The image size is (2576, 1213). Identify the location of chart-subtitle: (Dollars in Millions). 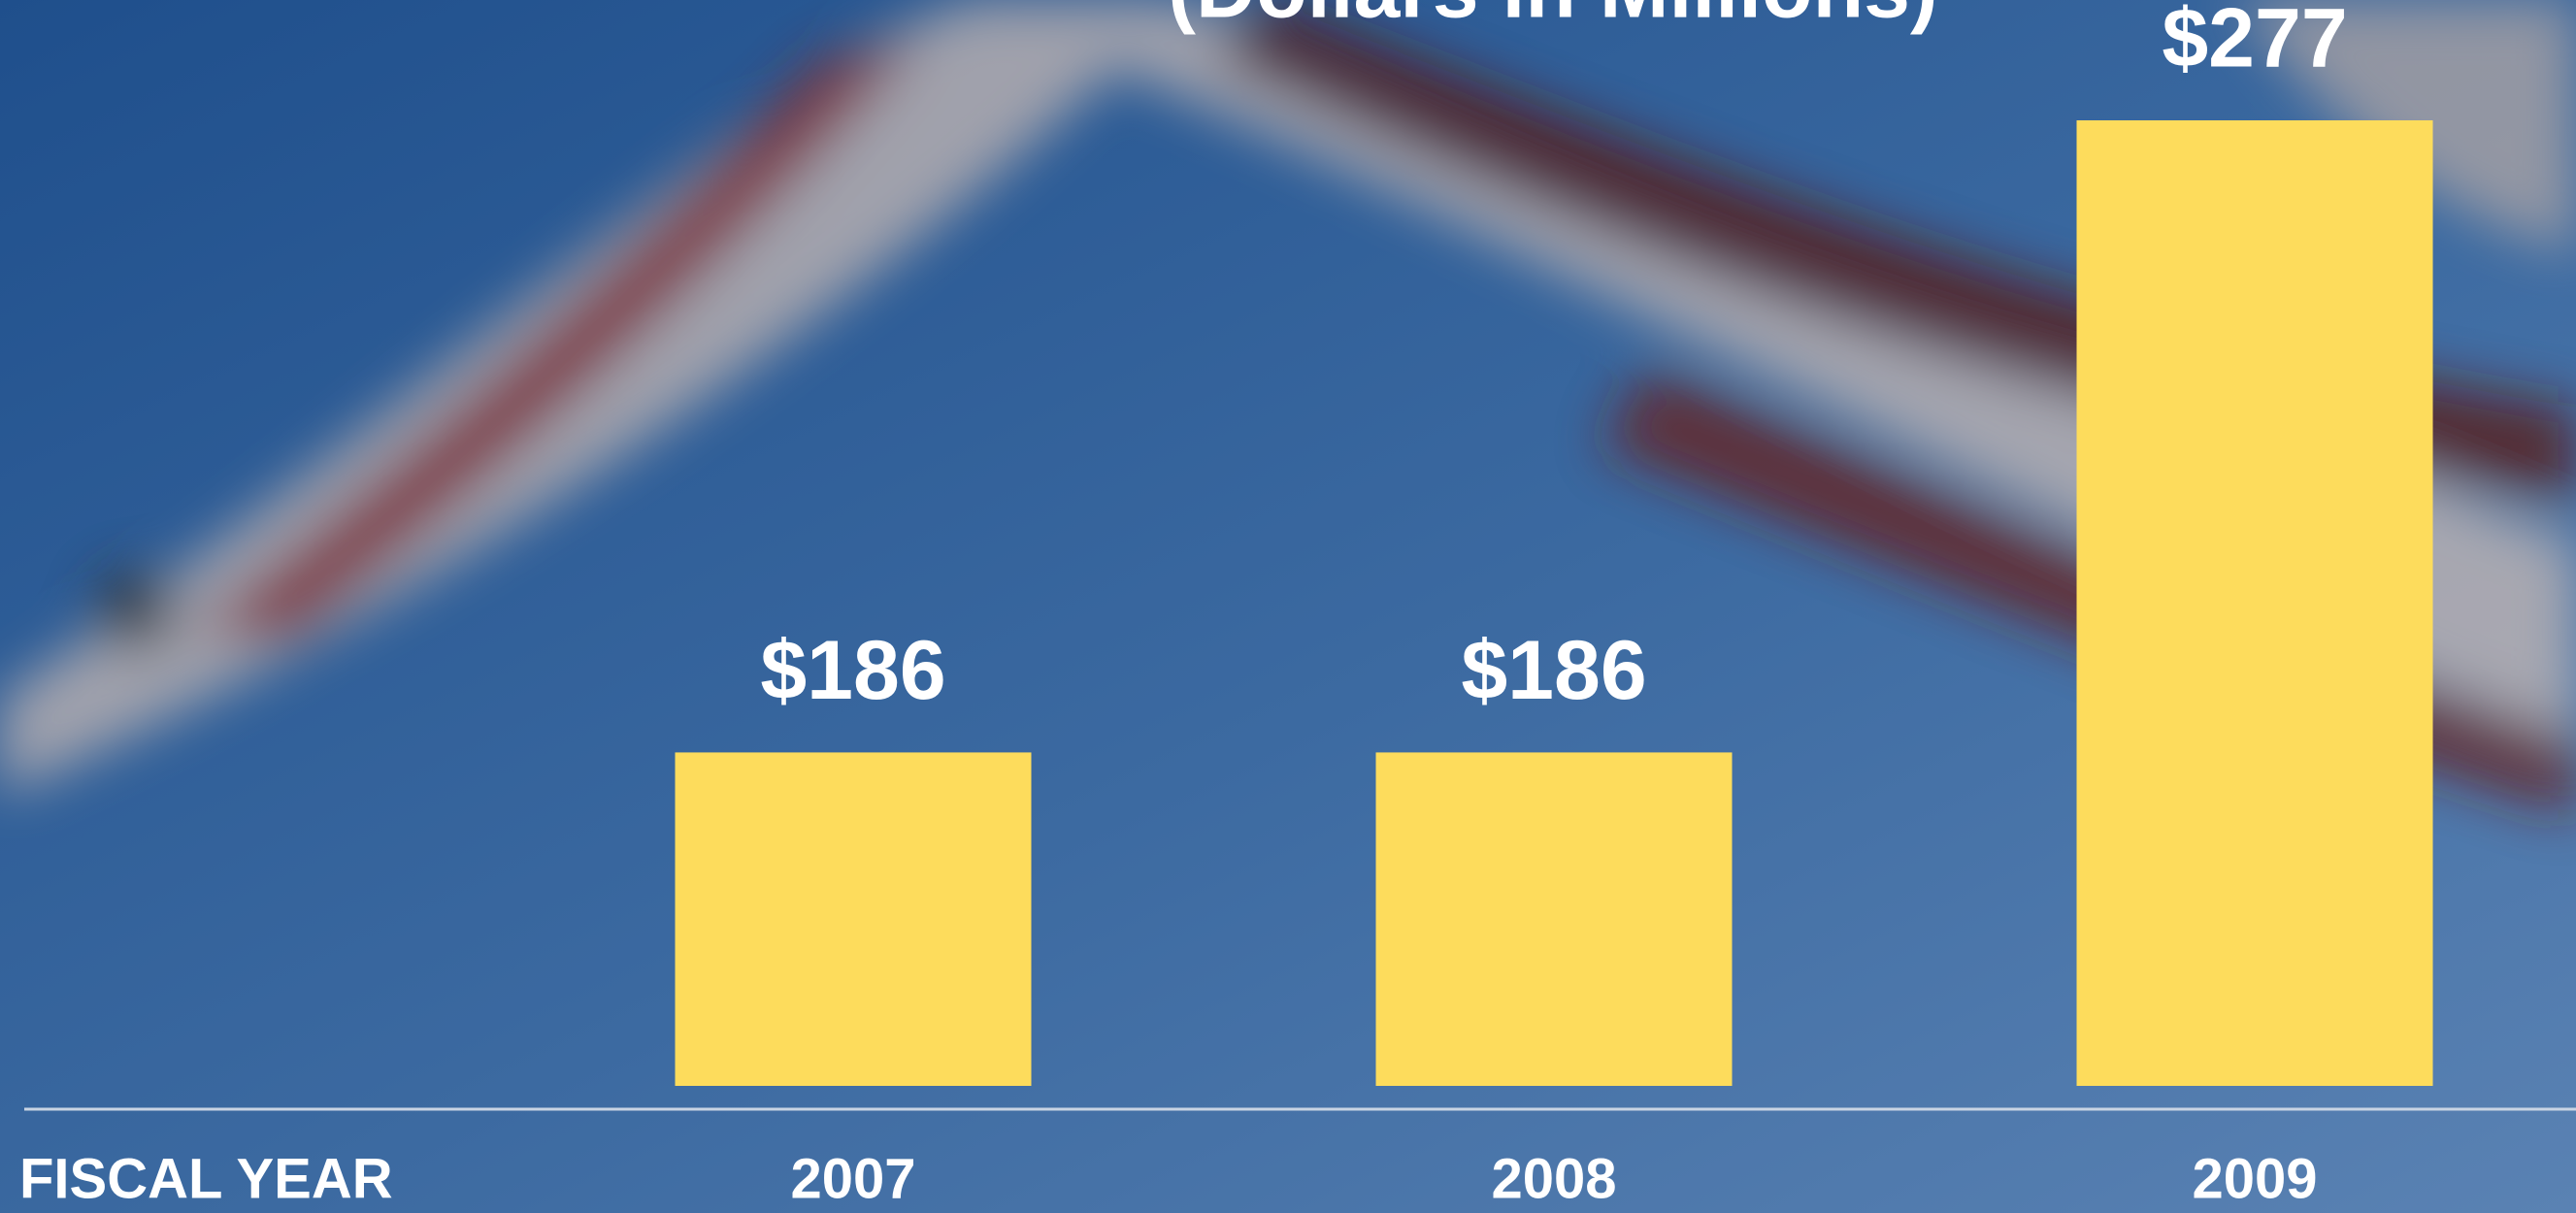
(1552, 18).